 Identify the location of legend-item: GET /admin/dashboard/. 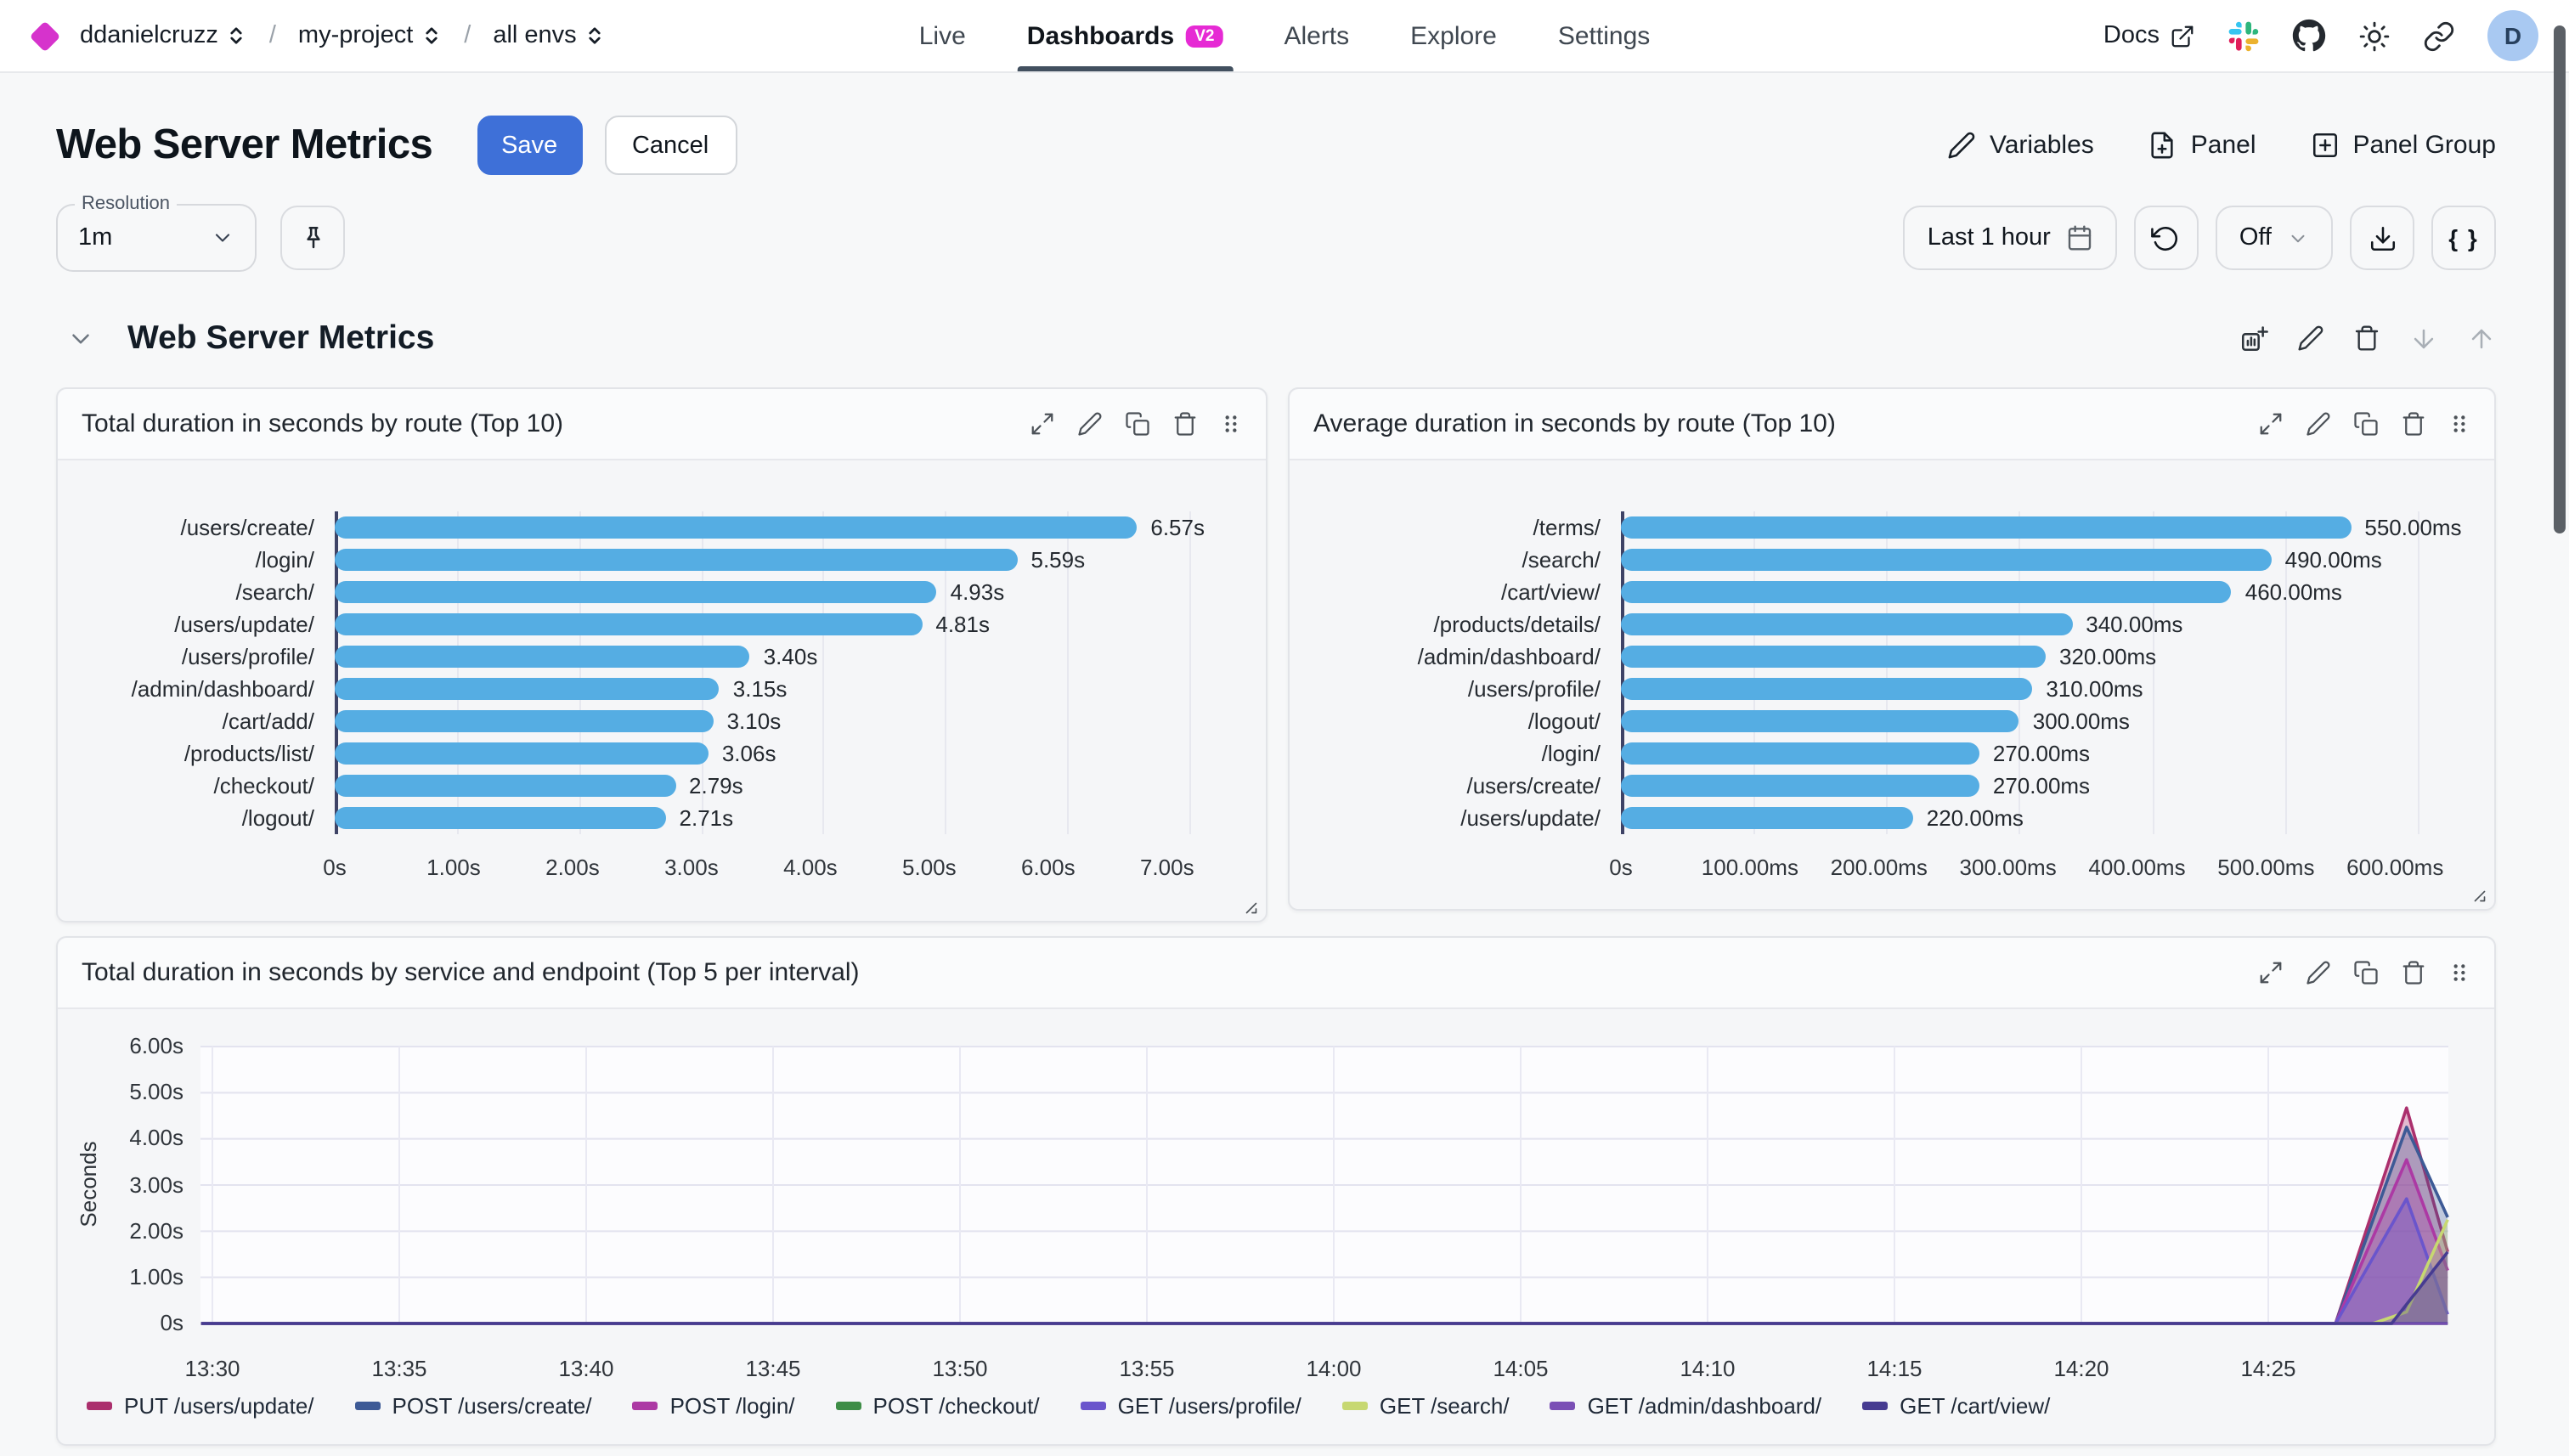
(1686, 1406).